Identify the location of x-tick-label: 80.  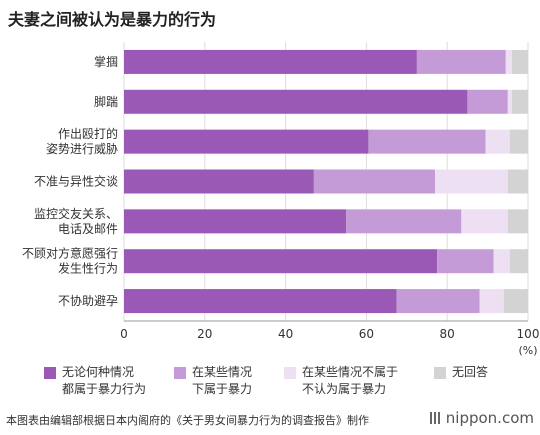
(447, 334).